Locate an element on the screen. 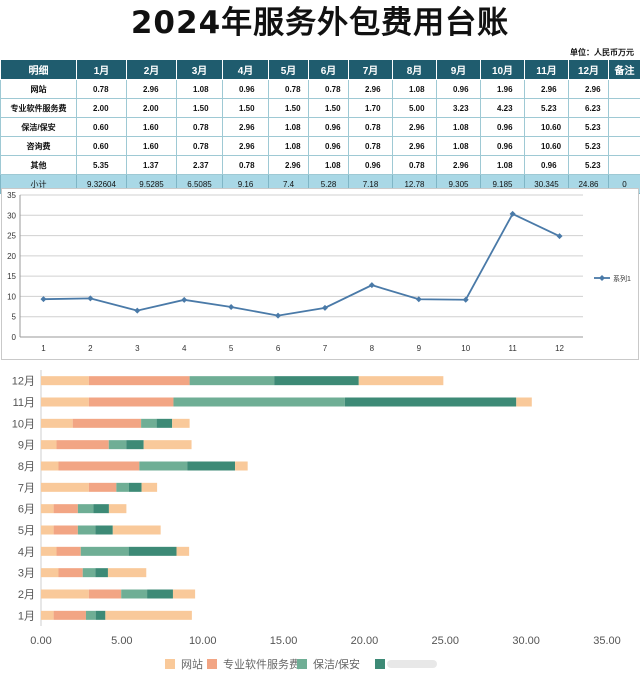 The width and height of the screenshot is (640, 689). x-tick-label: 9 is located at coordinates (419, 348).